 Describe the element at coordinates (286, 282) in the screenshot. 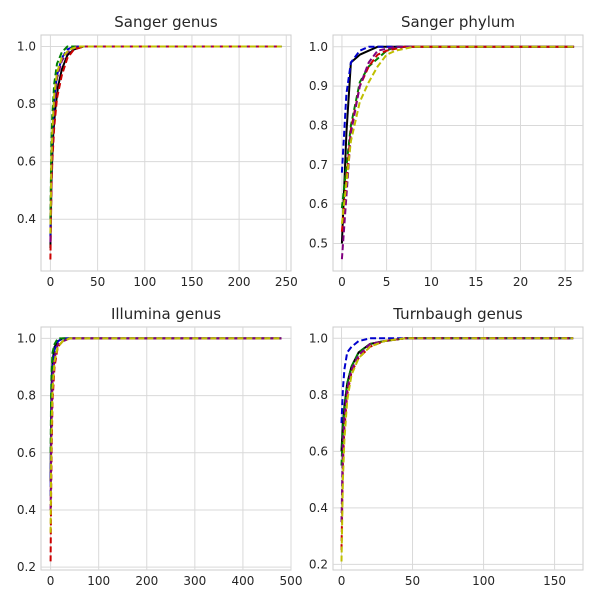

I see `x-tick-label: 250` at that location.